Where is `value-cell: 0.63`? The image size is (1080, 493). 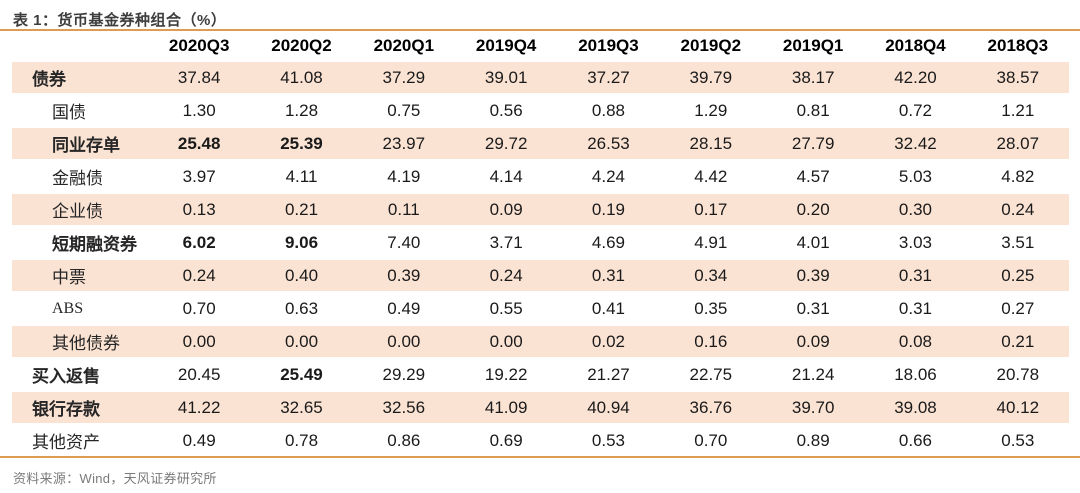
value-cell: 0.63 is located at coordinates (301, 308).